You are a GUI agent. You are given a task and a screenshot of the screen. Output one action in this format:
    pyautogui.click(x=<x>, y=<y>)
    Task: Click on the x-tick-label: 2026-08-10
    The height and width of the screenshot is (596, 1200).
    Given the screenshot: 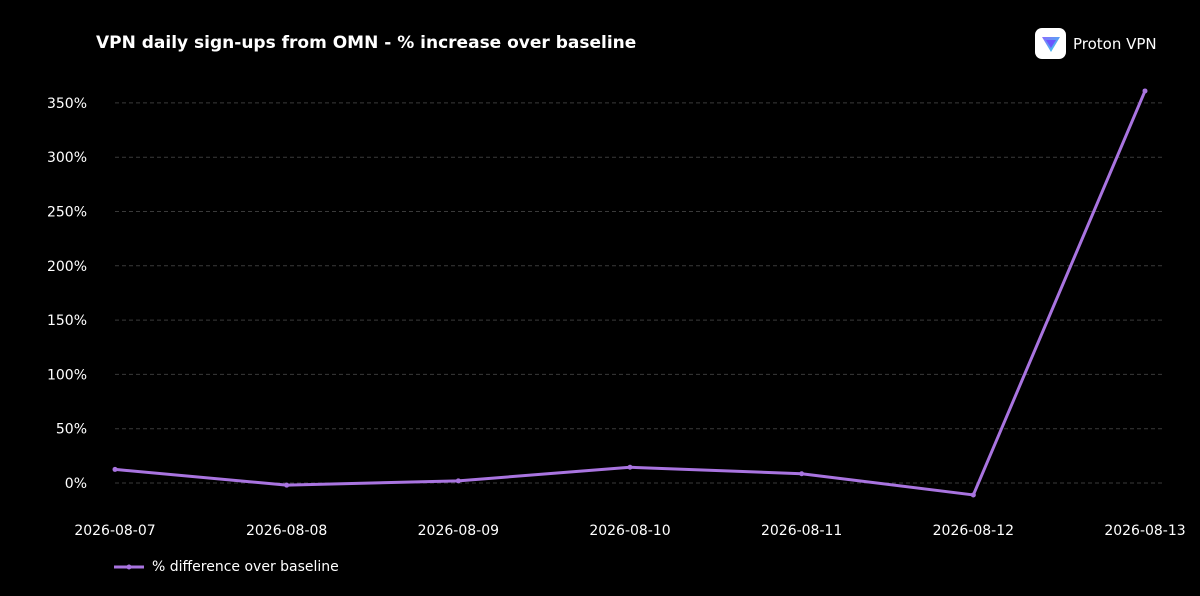 What is the action you would take?
    pyautogui.click(x=629, y=531)
    